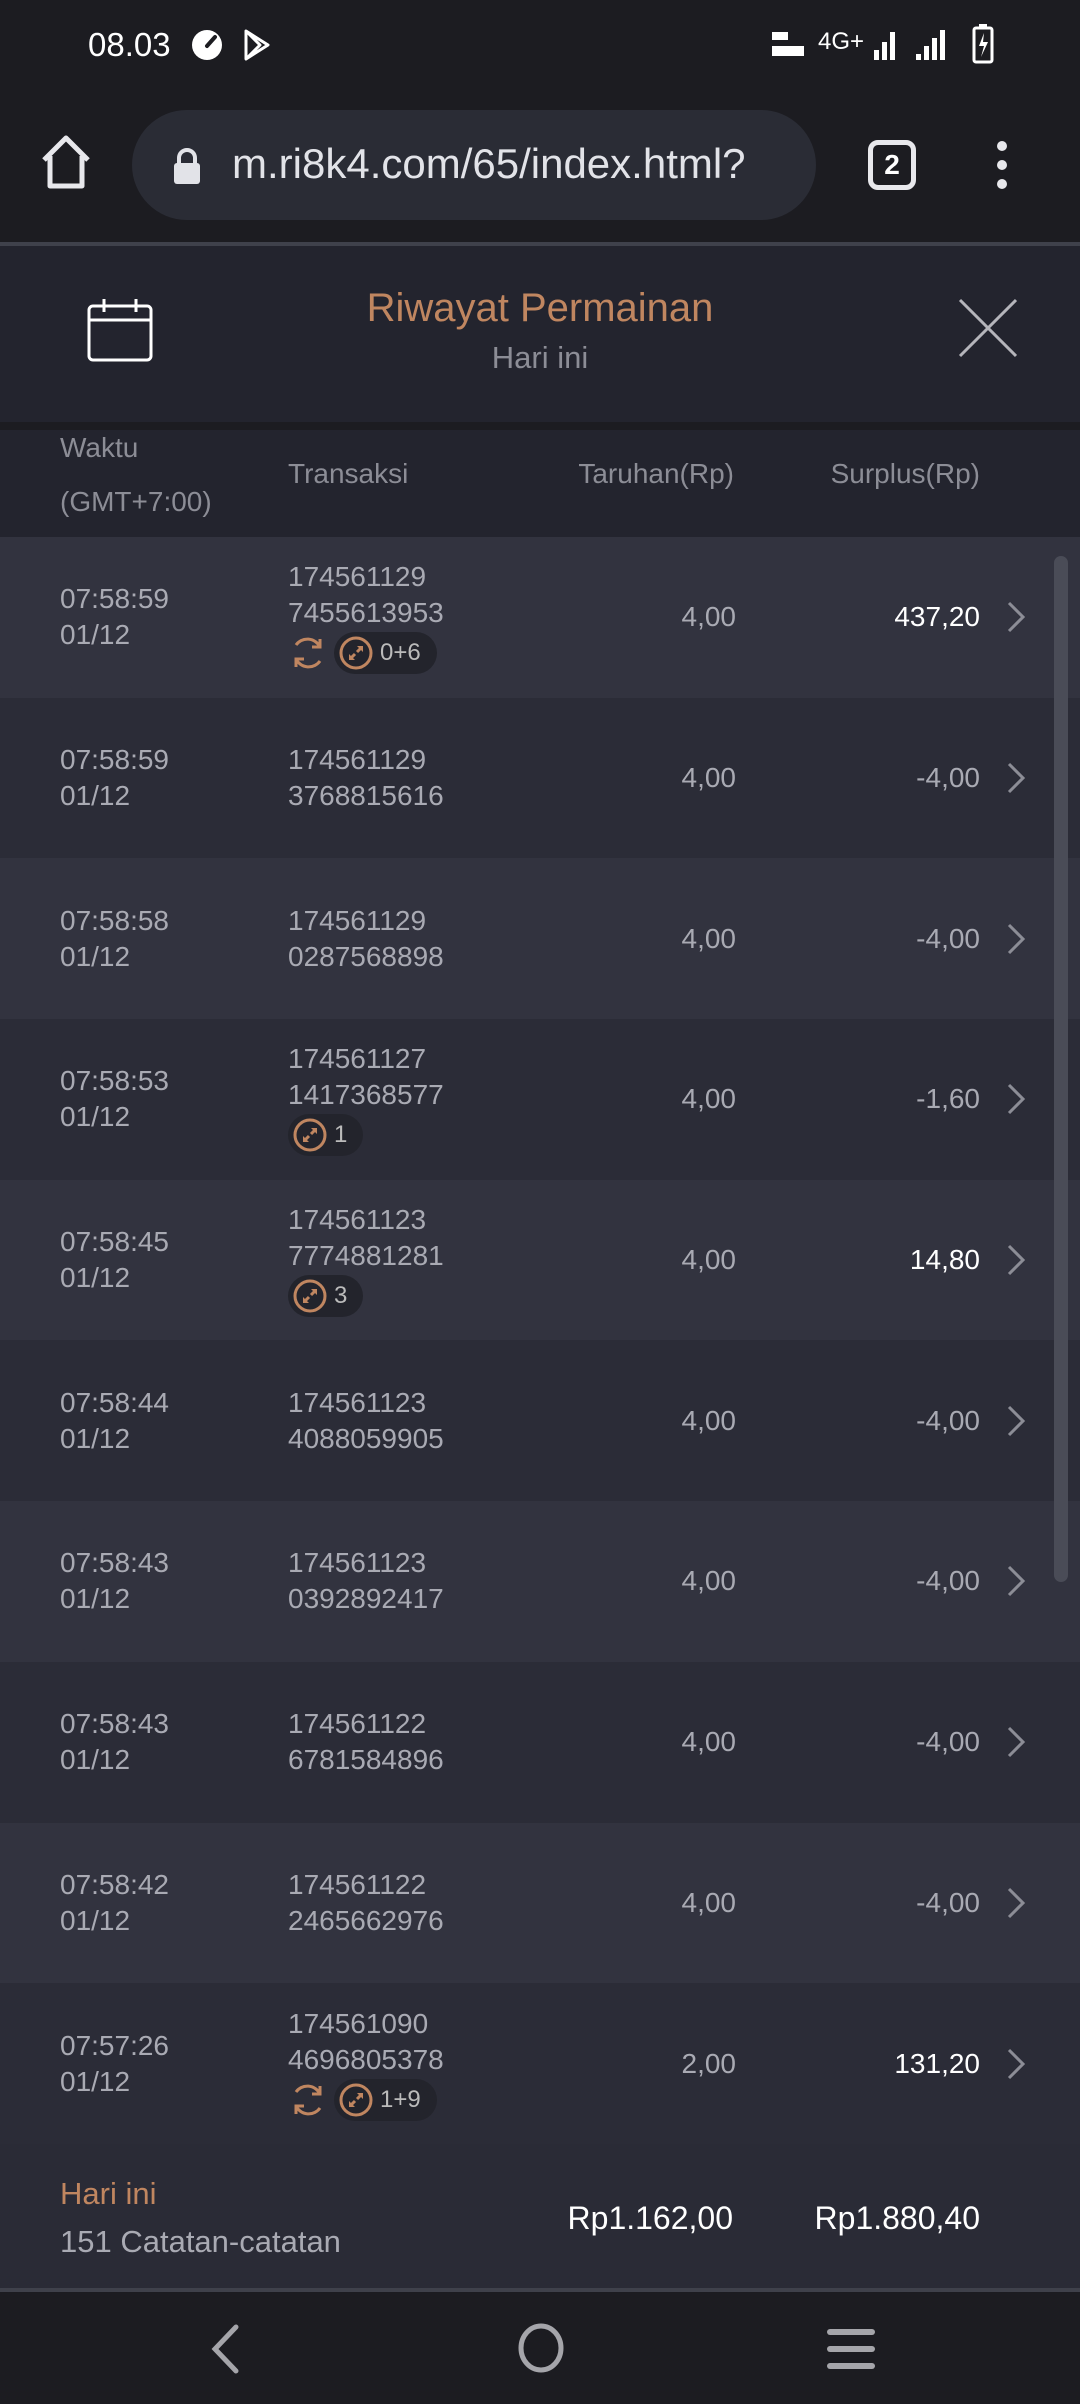  What do you see at coordinates (1002, 165) in the screenshot?
I see `more-menu-icon` at bounding box center [1002, 165].